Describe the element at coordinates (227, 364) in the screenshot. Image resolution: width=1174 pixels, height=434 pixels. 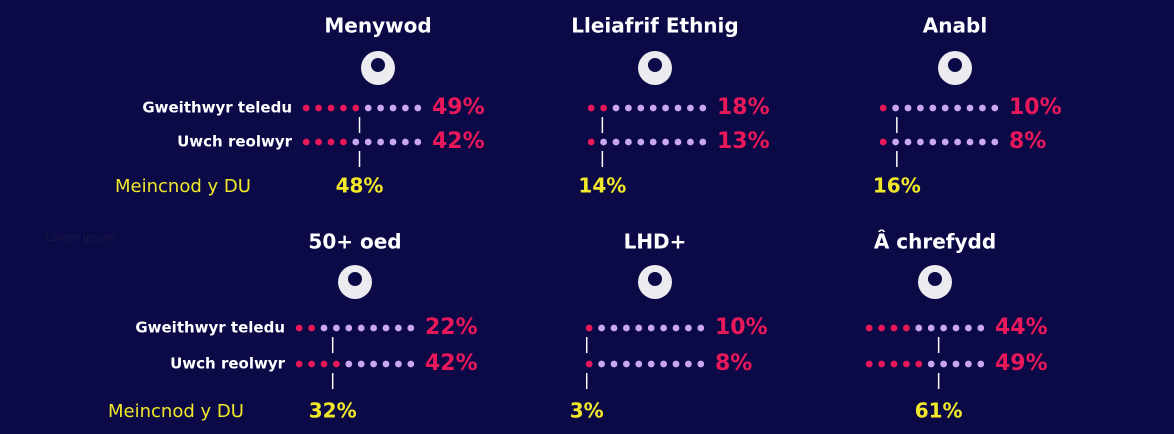
I see `row-label: Uwch reolwyr` at that location.